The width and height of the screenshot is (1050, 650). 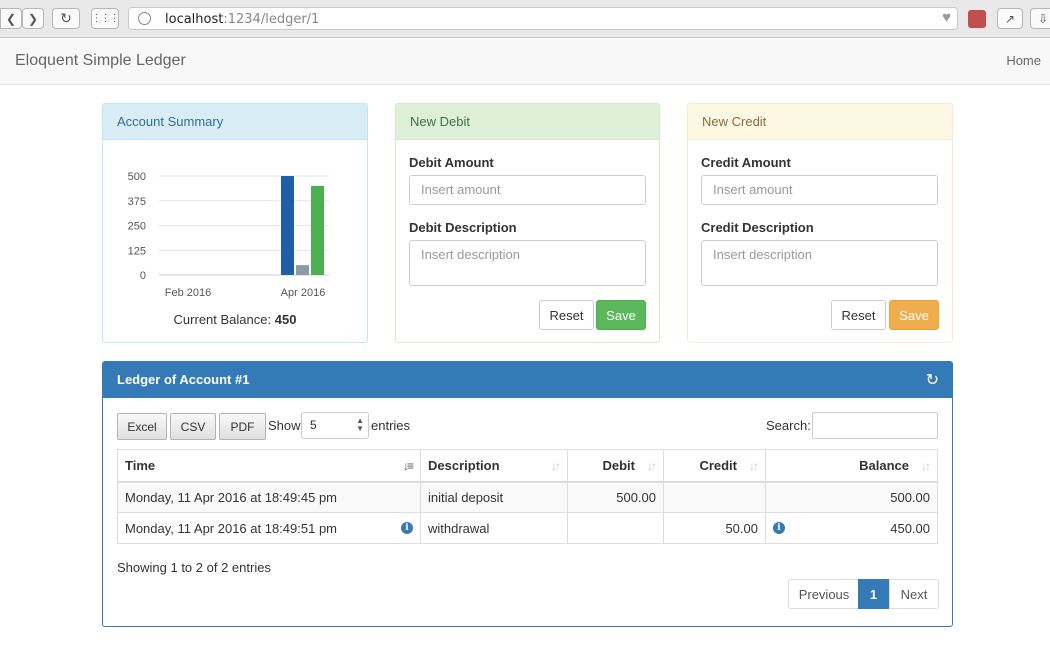 What do you see at coordinates (914, 594) in the screenshot?
I see `next-button: Next` at bounding box center [914, 594].